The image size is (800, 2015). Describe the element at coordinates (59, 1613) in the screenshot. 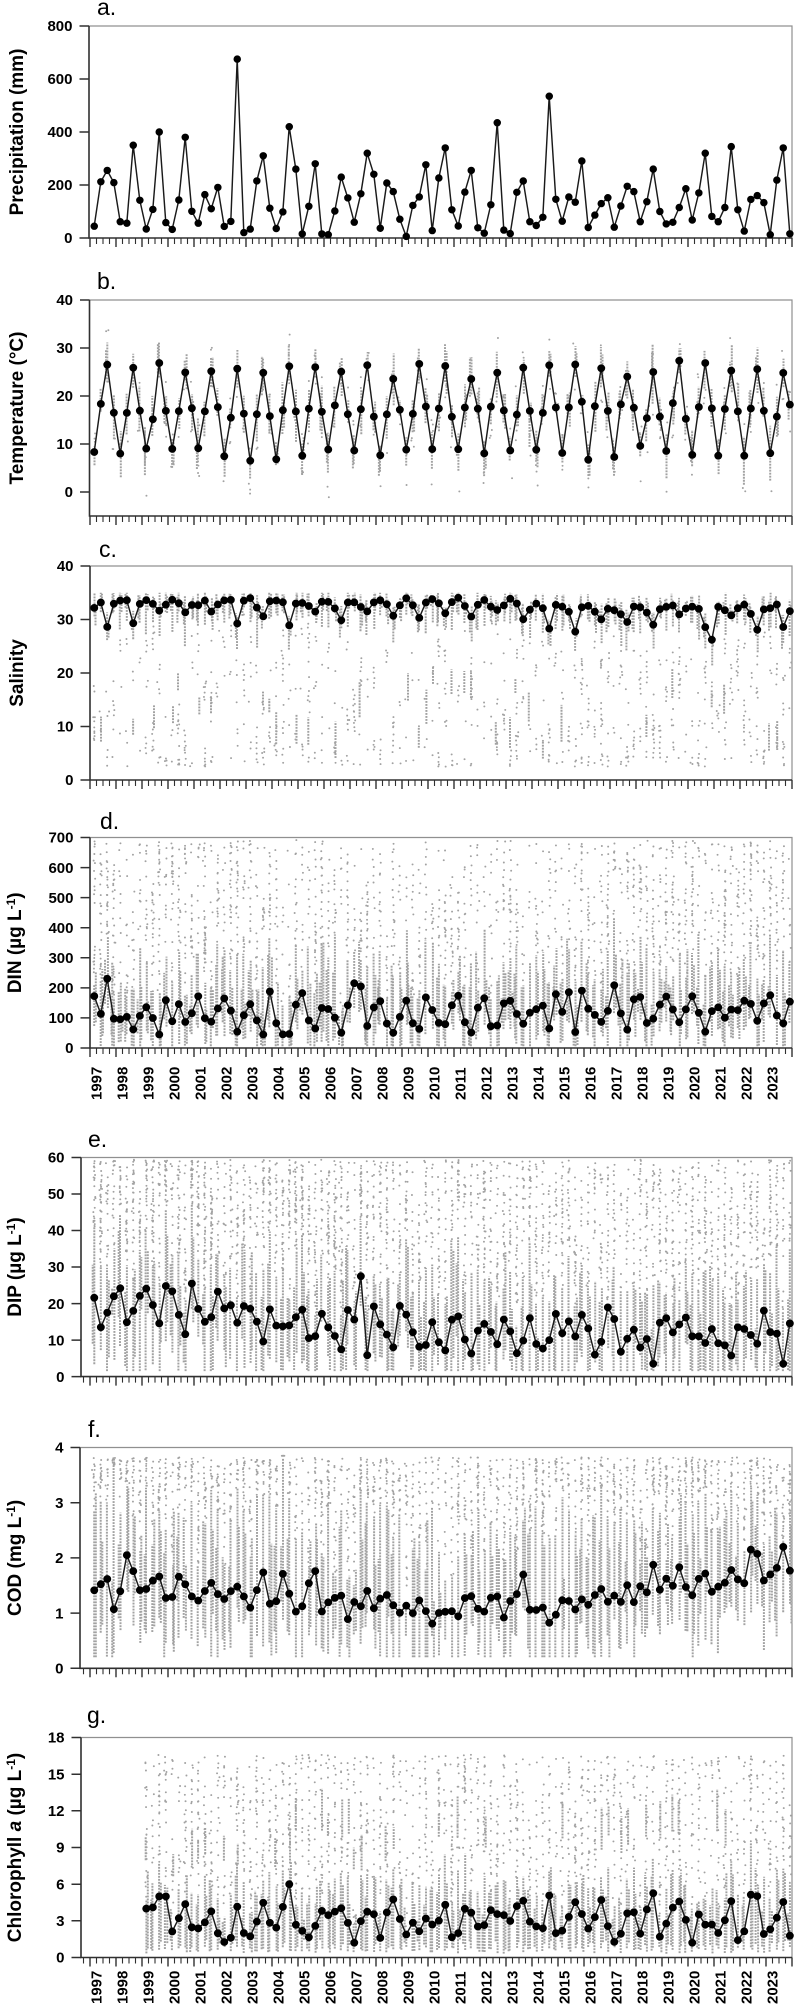

I see `svg-text: 1` at that location.